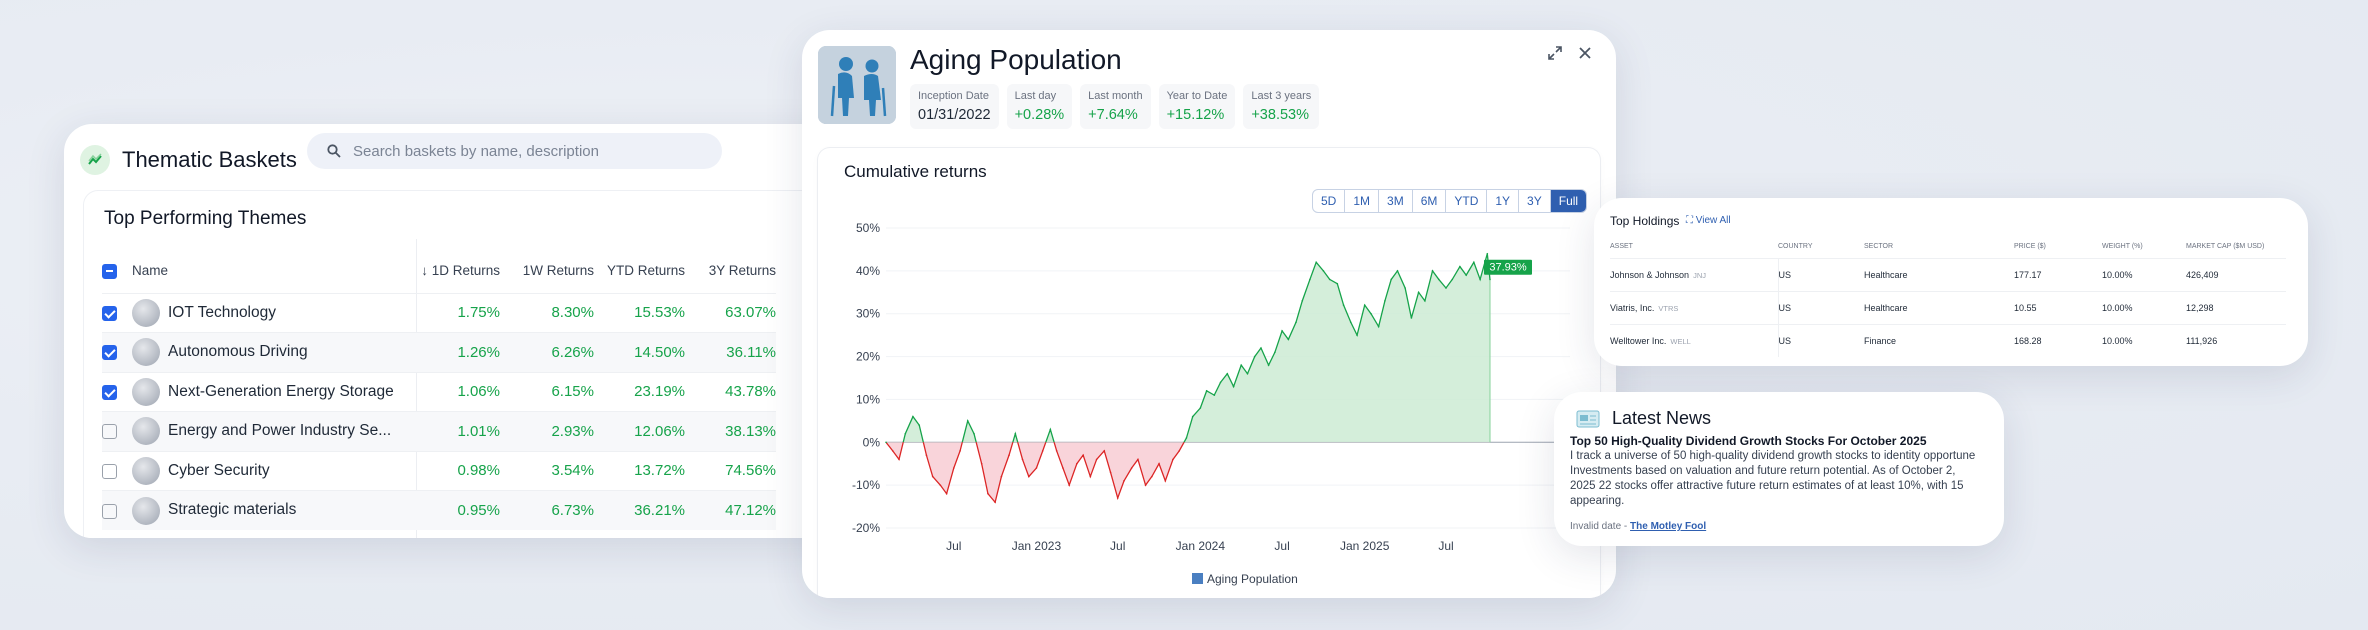  Describe the element at coordinates (232, 510) in the screenshot. I see `theme-name: Strategic materials` at that location.